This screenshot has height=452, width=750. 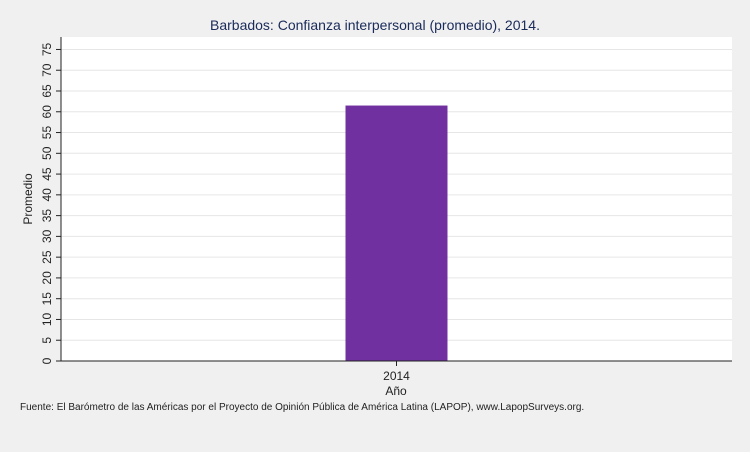 What do you see at coordinates (47, 340) in the screenshot?
I see `y-tick-label: 5` at bounding box center [47, 340].